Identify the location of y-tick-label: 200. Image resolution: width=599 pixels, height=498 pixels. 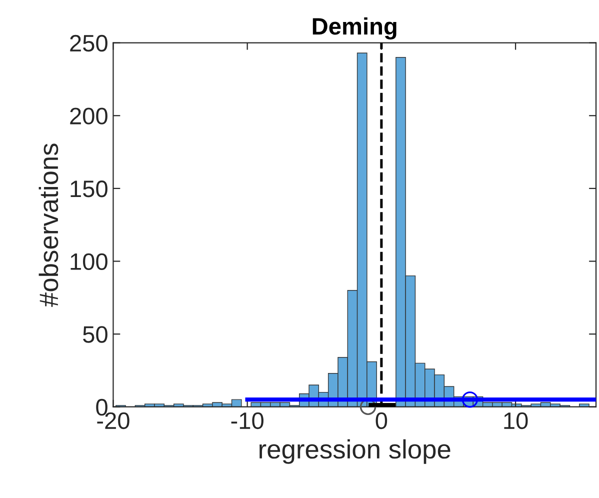
(89, 116).